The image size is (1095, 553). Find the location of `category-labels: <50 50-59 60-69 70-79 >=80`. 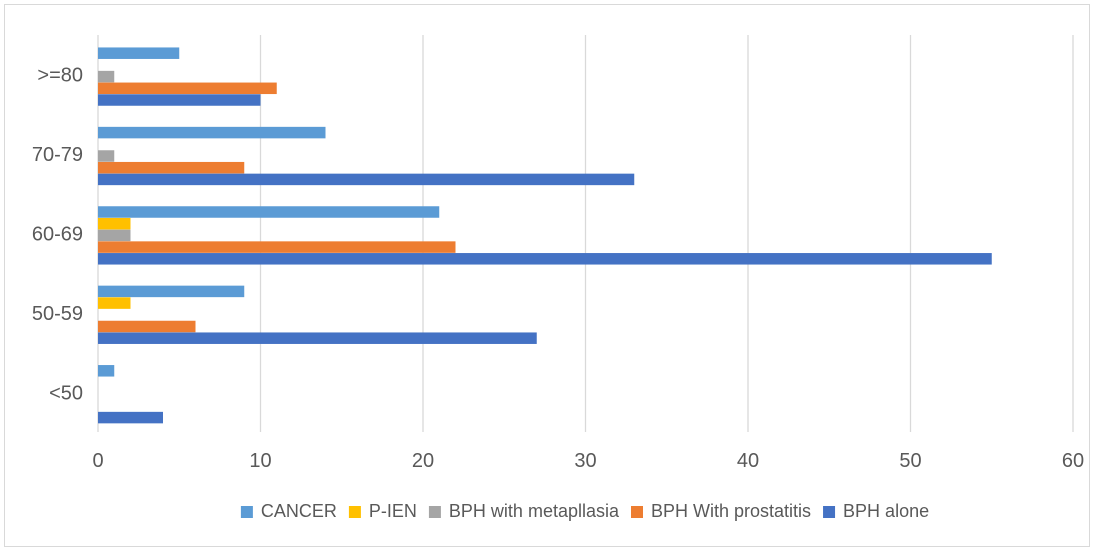

category-labels: <50 50-59 60-69 70-79 >=80 is located at coordinates (57, 235).